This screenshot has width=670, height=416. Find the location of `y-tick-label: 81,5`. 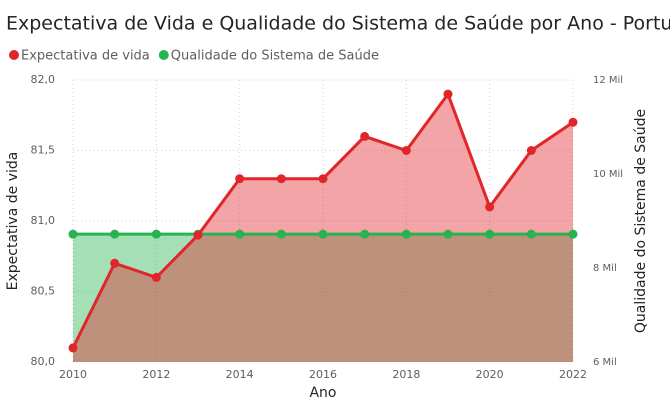

y-tick-label: 81,5 is located at coordinates (43, 150).